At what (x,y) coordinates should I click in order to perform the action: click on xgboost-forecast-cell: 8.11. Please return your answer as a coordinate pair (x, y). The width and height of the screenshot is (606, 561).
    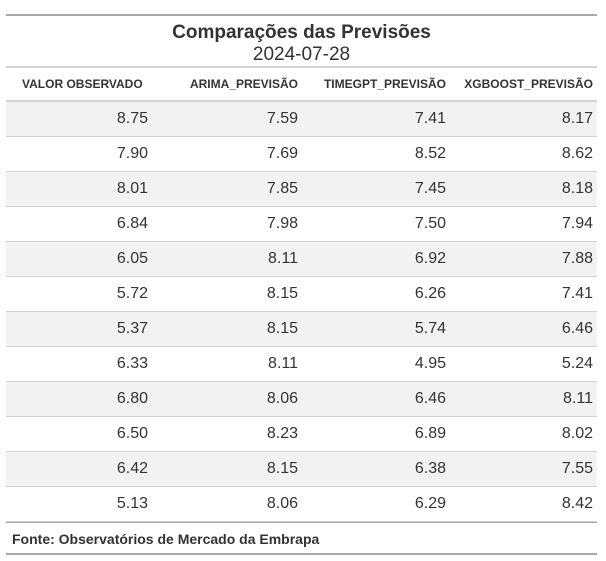
    Looking at the image, I should click on (523, 399).